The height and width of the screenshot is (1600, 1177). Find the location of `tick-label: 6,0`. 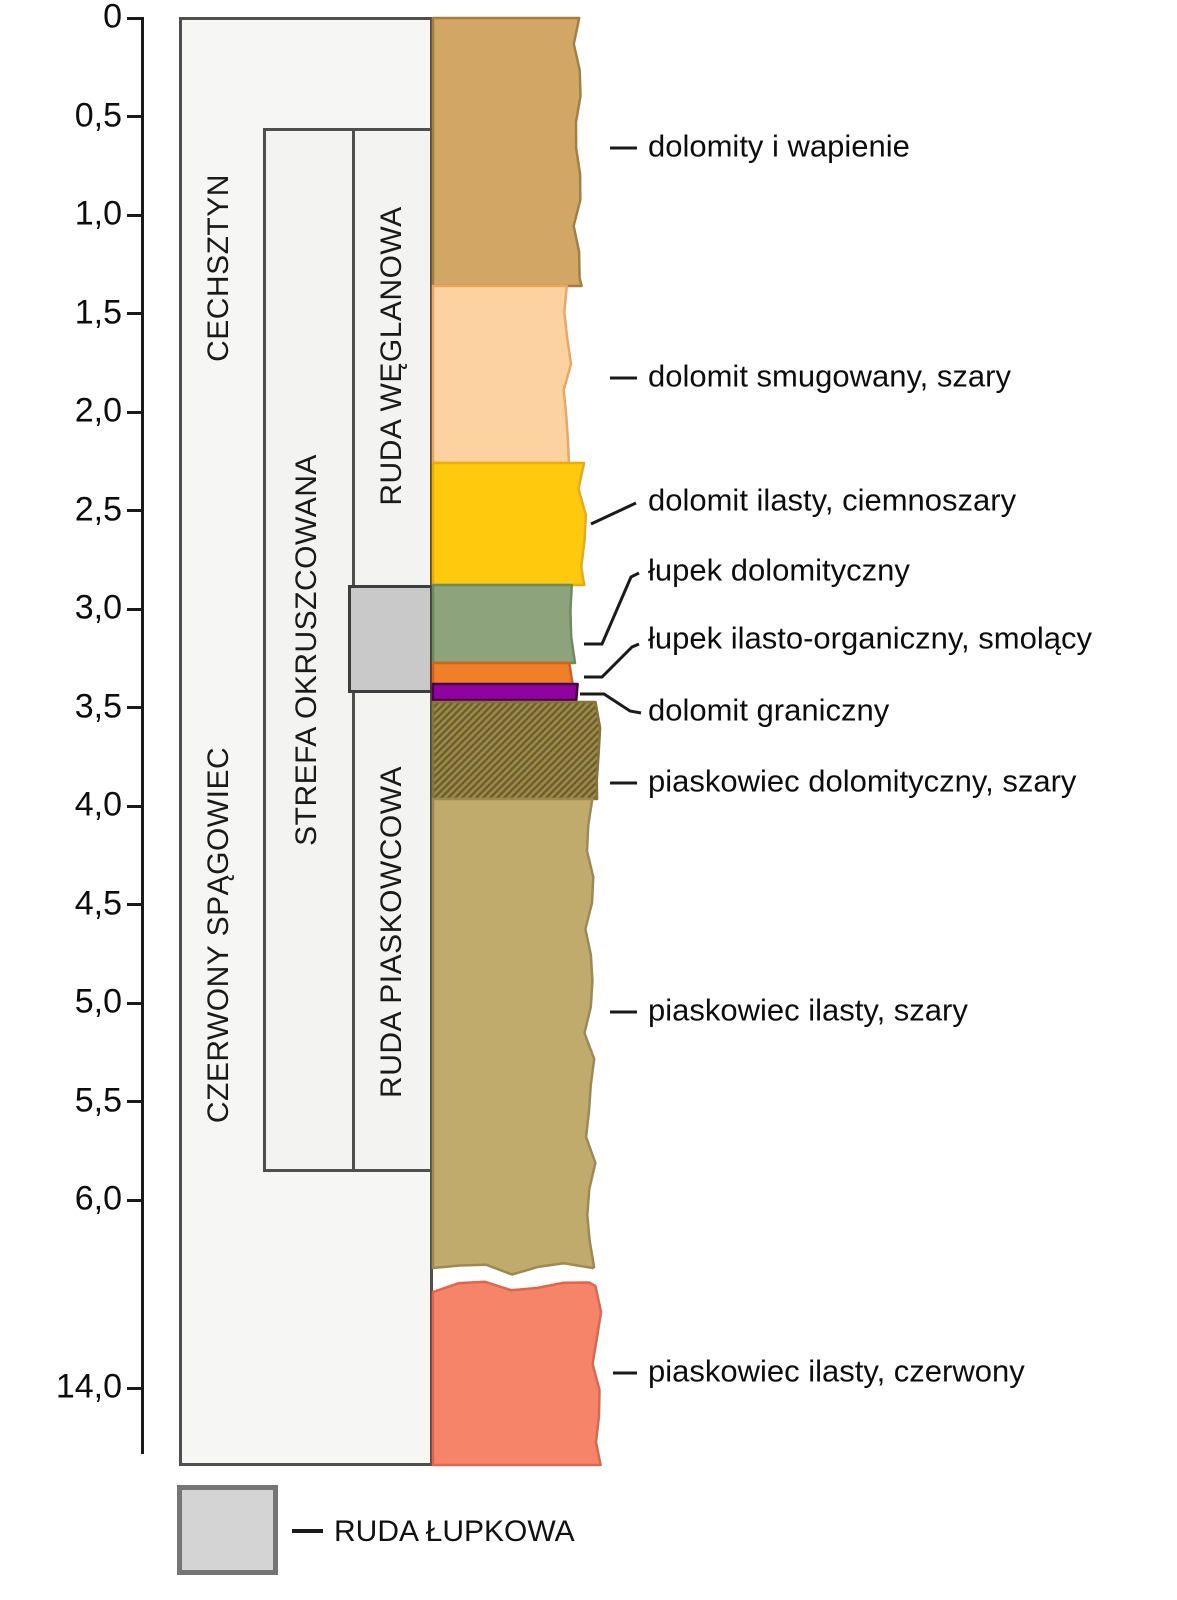

tick-label: 6,0 is located at coordinates (98, 1198).